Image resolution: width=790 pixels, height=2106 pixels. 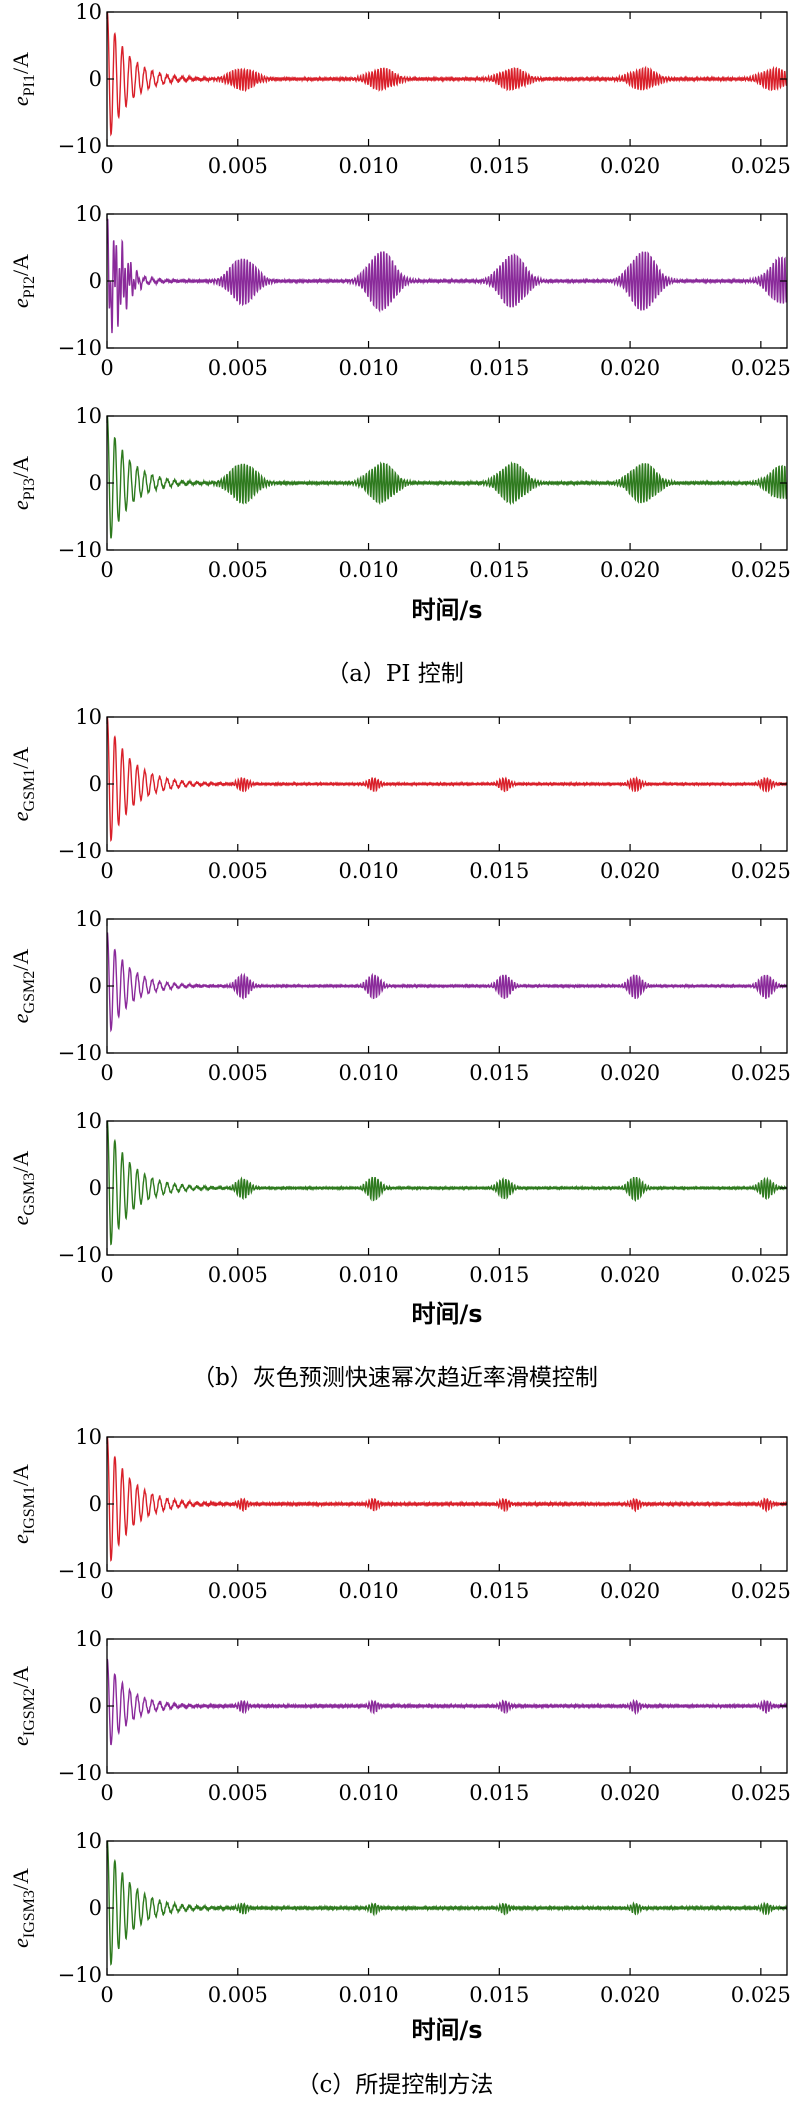 What do you see at coordinates (29, 1510) in the screenshot?
I see `y-axis-label-sub: IGSM1` at bounding box center [29, 1510].